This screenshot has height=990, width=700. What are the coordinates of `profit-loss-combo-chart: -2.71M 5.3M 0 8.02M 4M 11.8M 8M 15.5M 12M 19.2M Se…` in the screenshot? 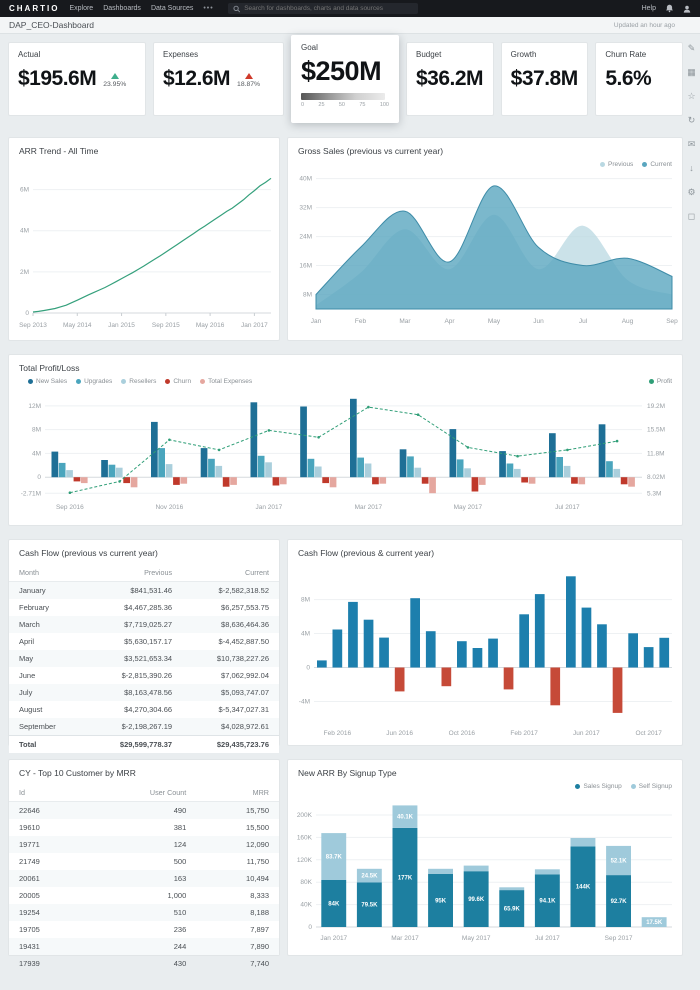 It's located at (345, 449).